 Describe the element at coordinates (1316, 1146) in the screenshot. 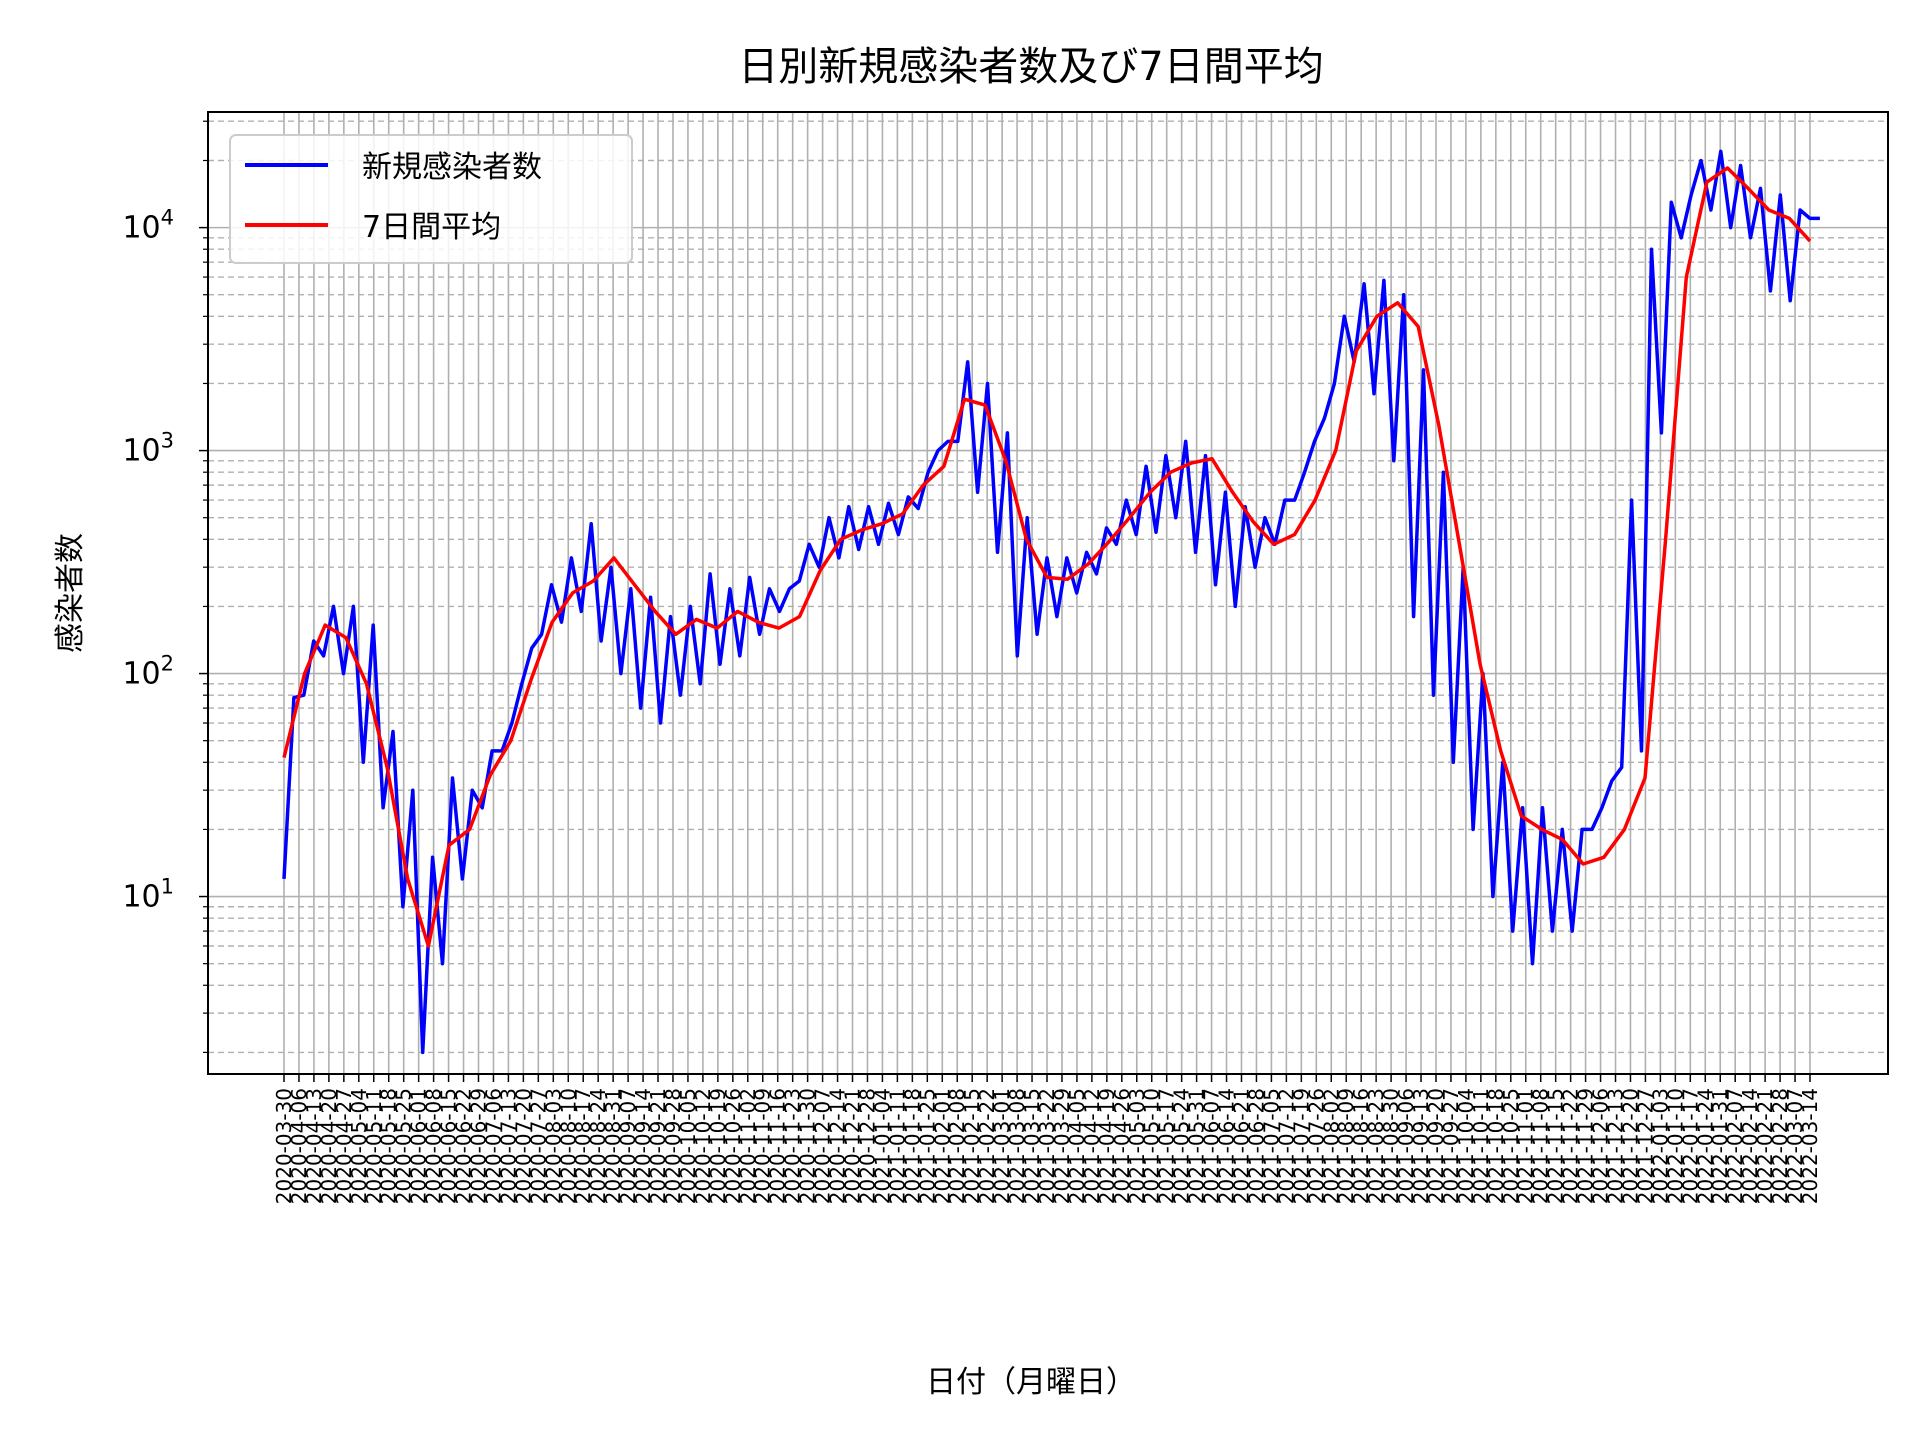

I see `x-tick-label: 2021-07-26` at that location.